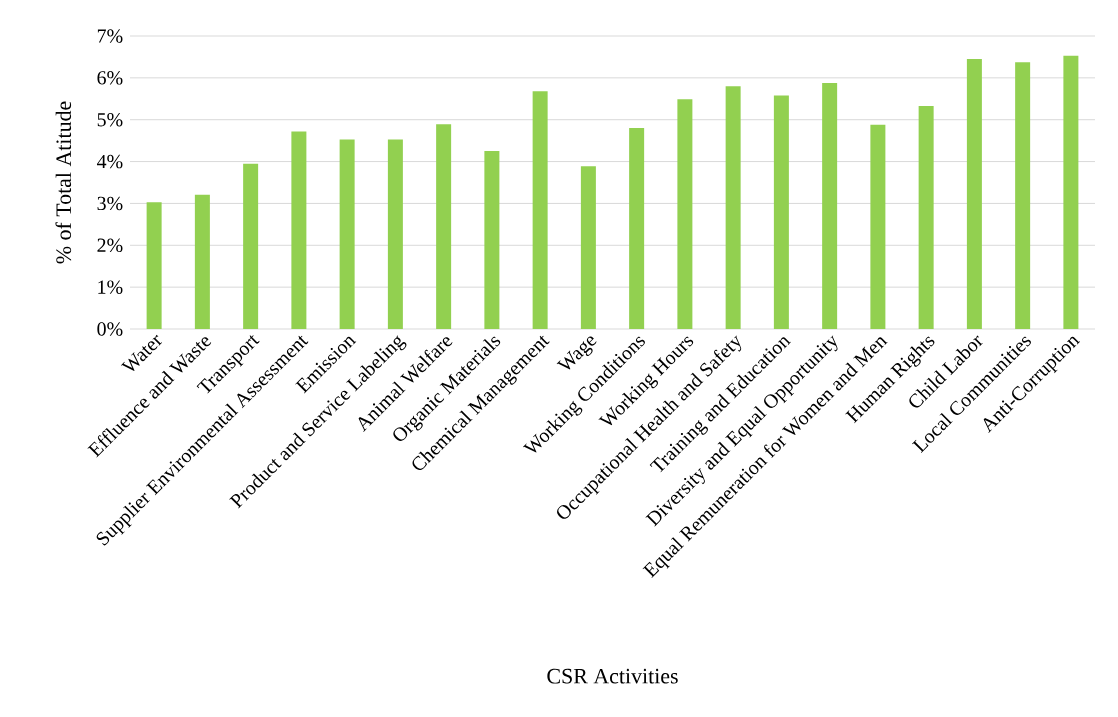  I want to click on y-tick-label: 4%, so click(109, 161).